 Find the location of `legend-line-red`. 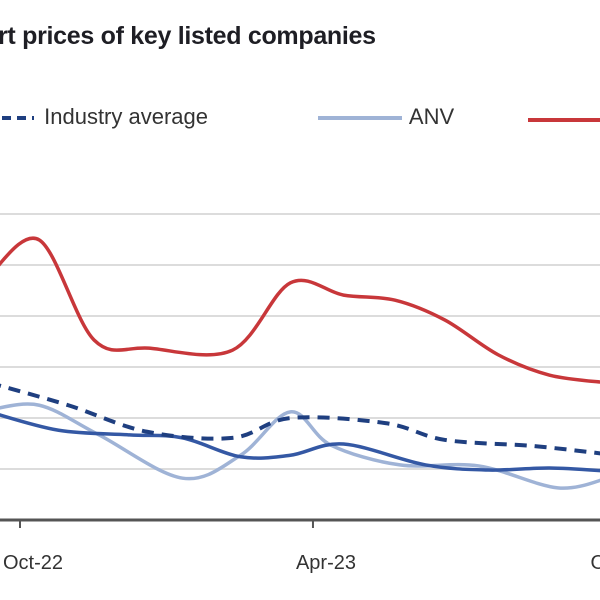

legend-line-red is located at coordinates (564, 120).